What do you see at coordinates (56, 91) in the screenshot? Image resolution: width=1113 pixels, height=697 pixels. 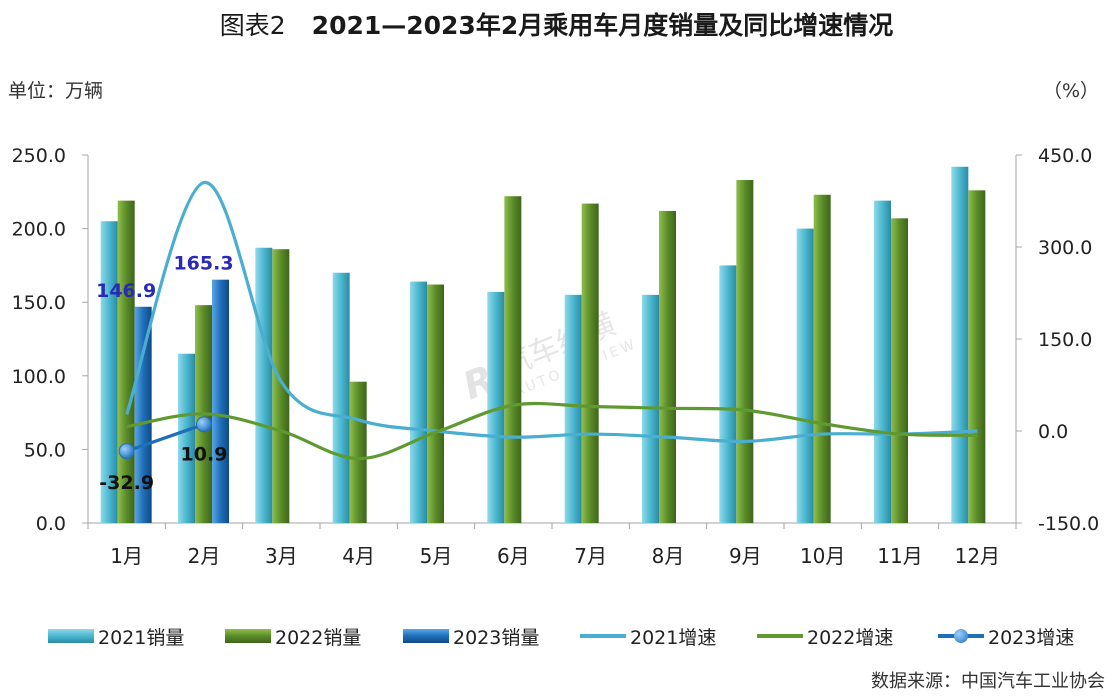 I see `left-axis-unit: 单位：万辆` at bounding box center [56, 91].